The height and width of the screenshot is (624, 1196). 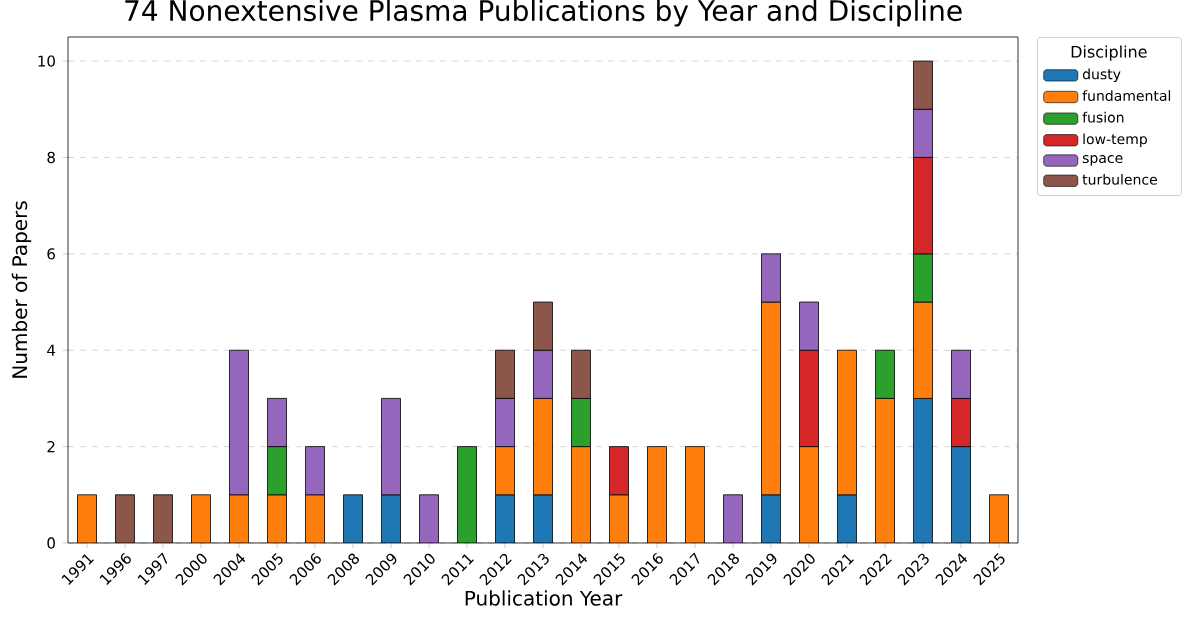 What do you see at coordinates (1119, 179) in the screenshot?
I see `legend-label: turbulence` at bounding box center [1119, 179].